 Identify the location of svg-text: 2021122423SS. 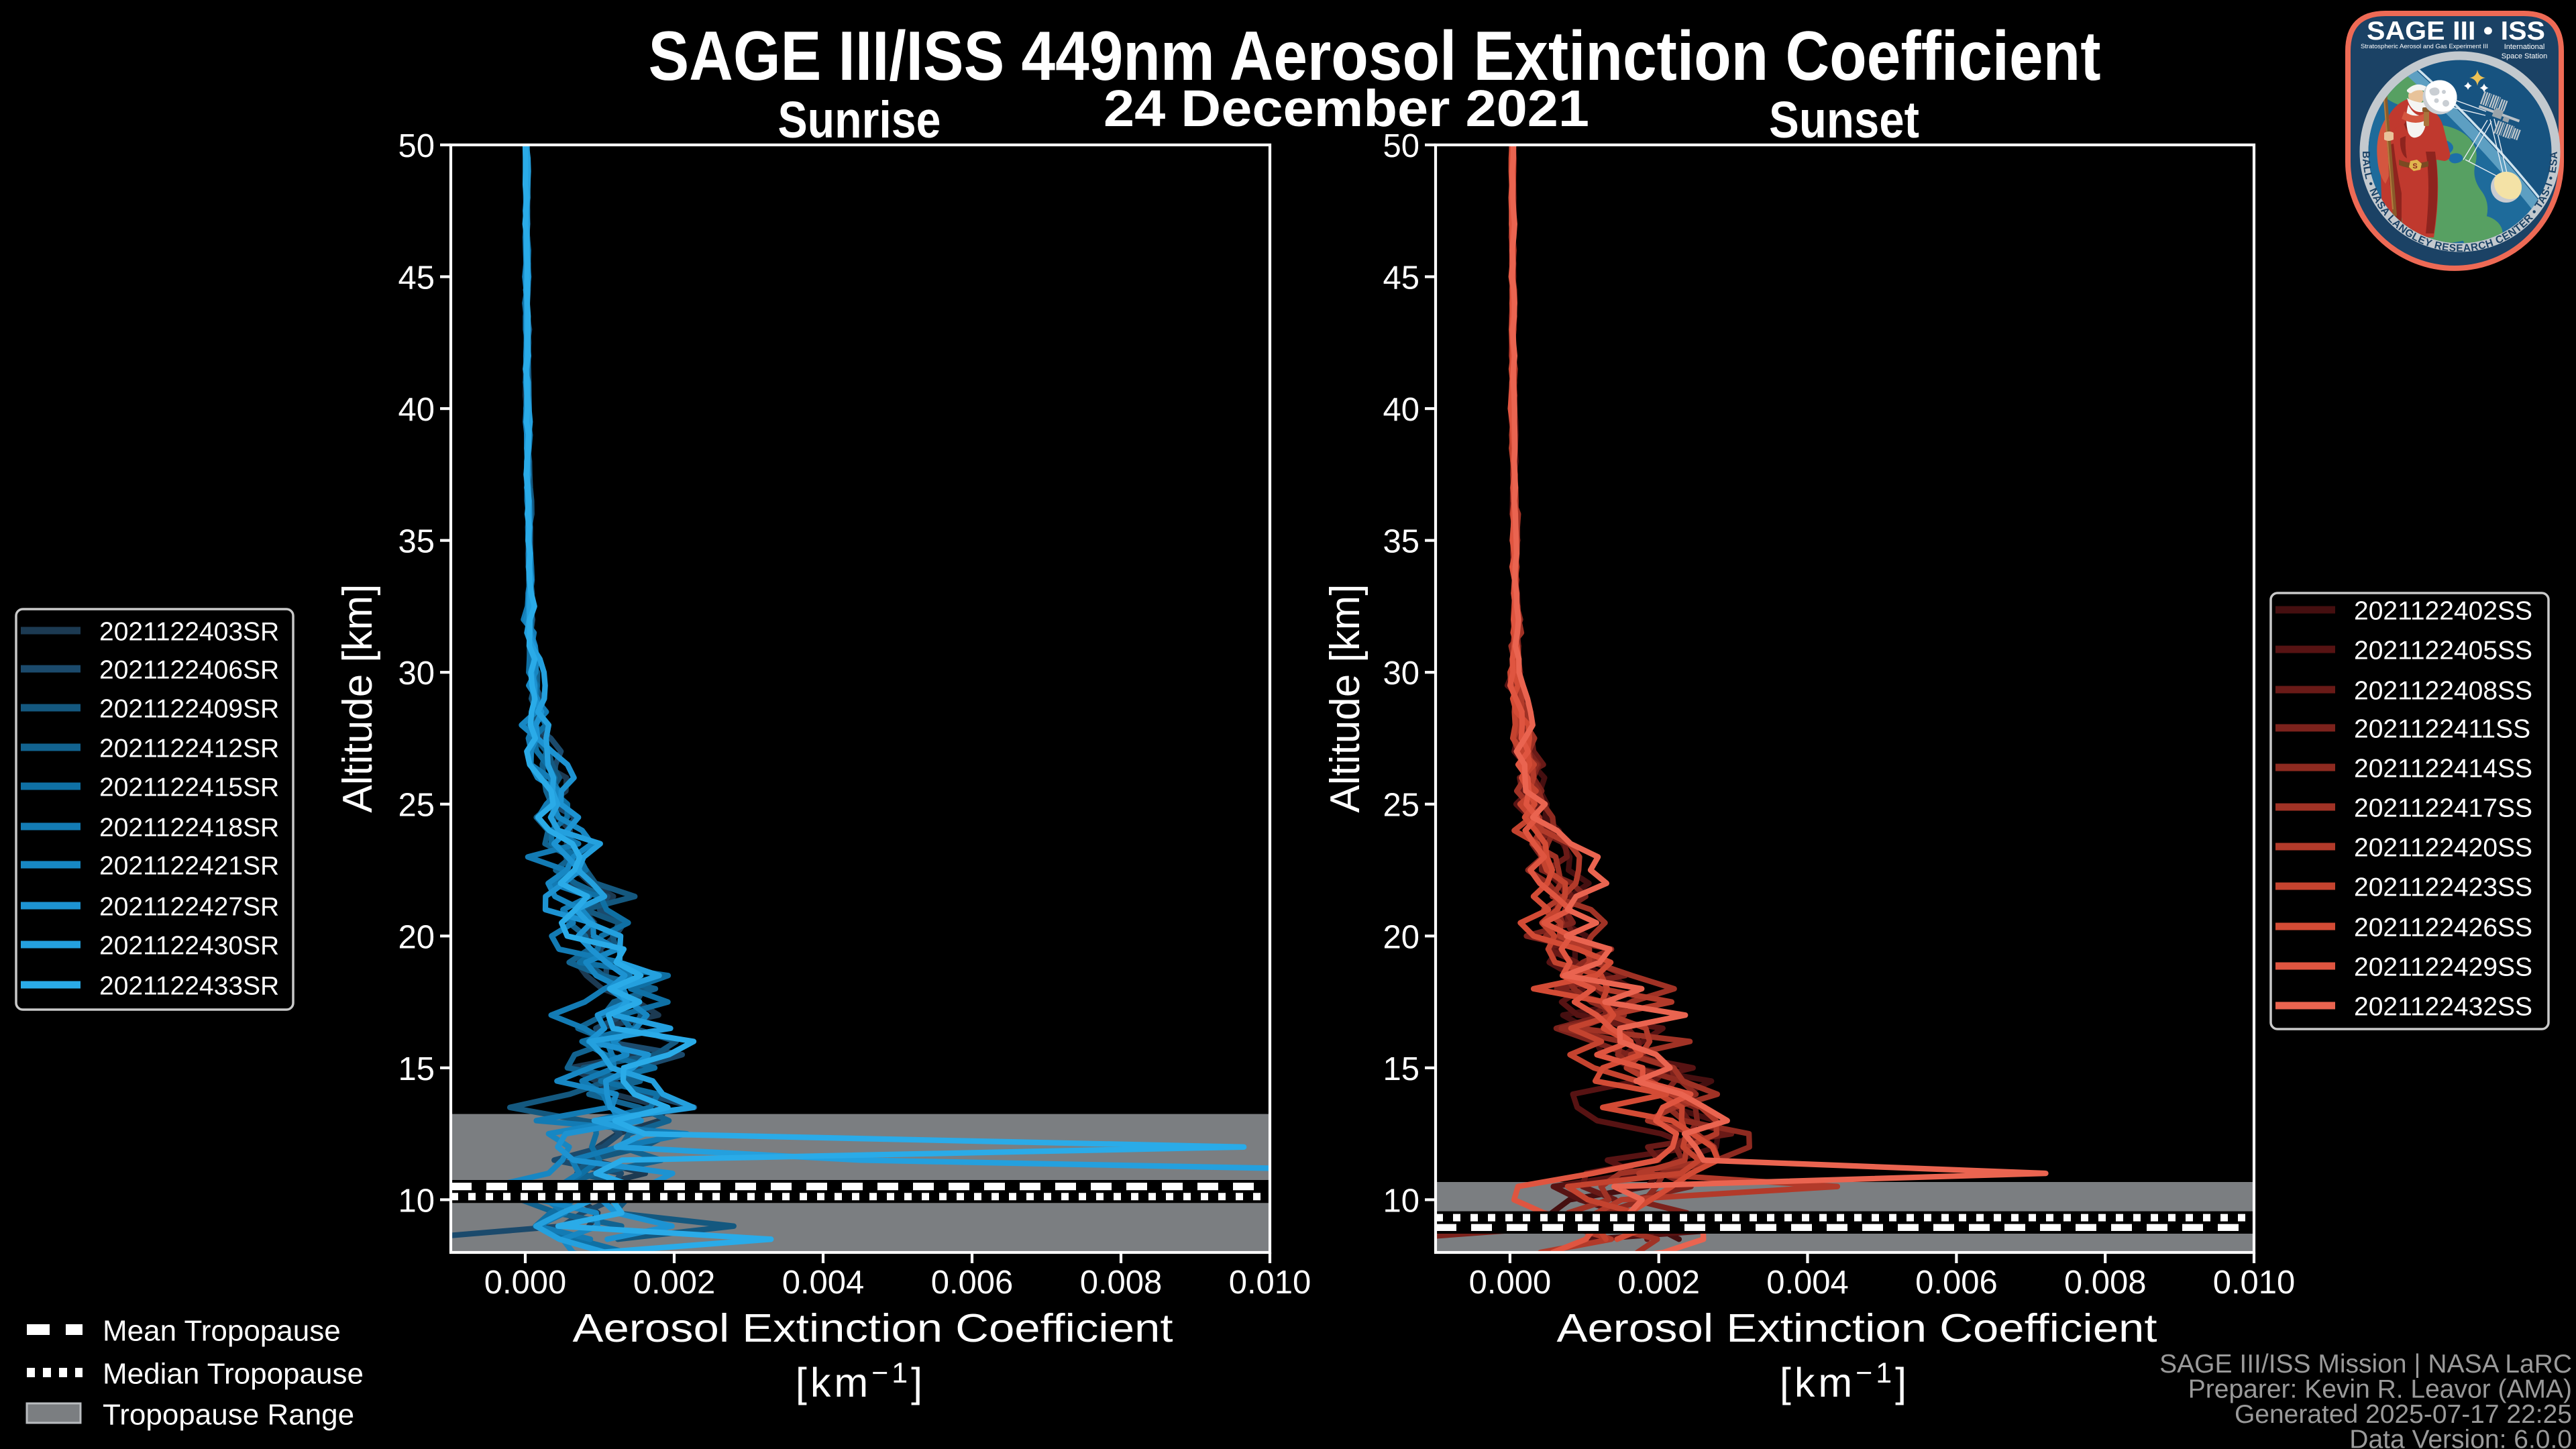
(2443, 887).